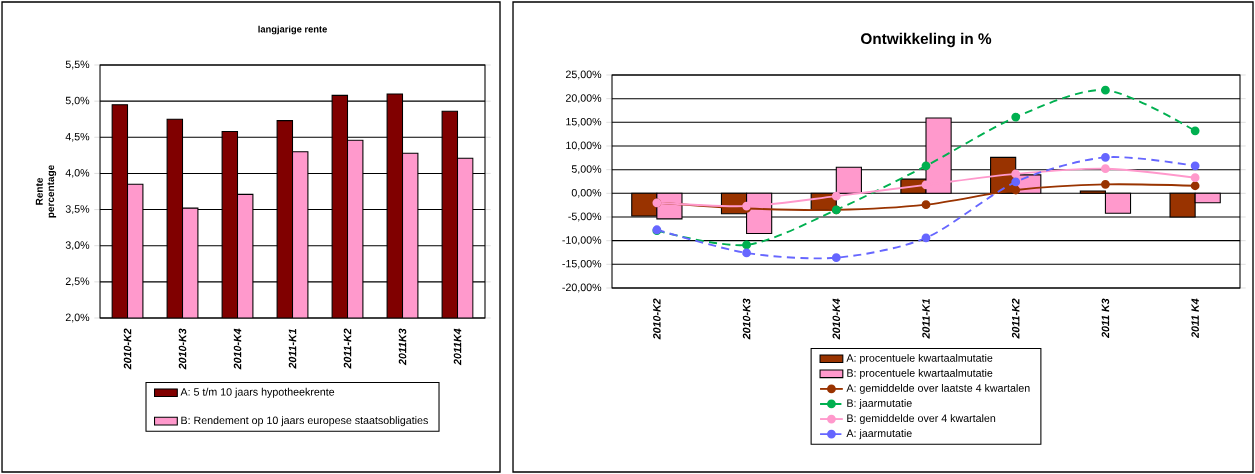 This screenshot has height=474, width=1255. Describe the element at coordinates (585, 217) in the screenshot. I see `y-tick-label: -5,00%` at that location.